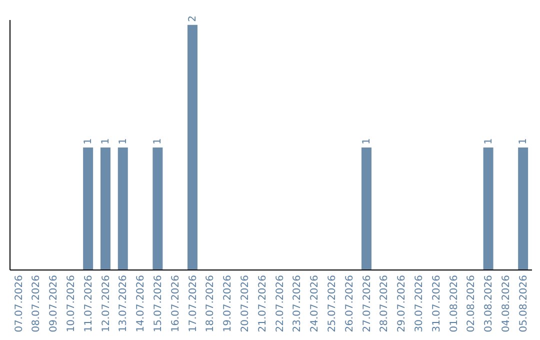 The height and width of the screenshot is (340, 540). I want to click on x-tick-label: 03.08.2026, so click(489, 303).